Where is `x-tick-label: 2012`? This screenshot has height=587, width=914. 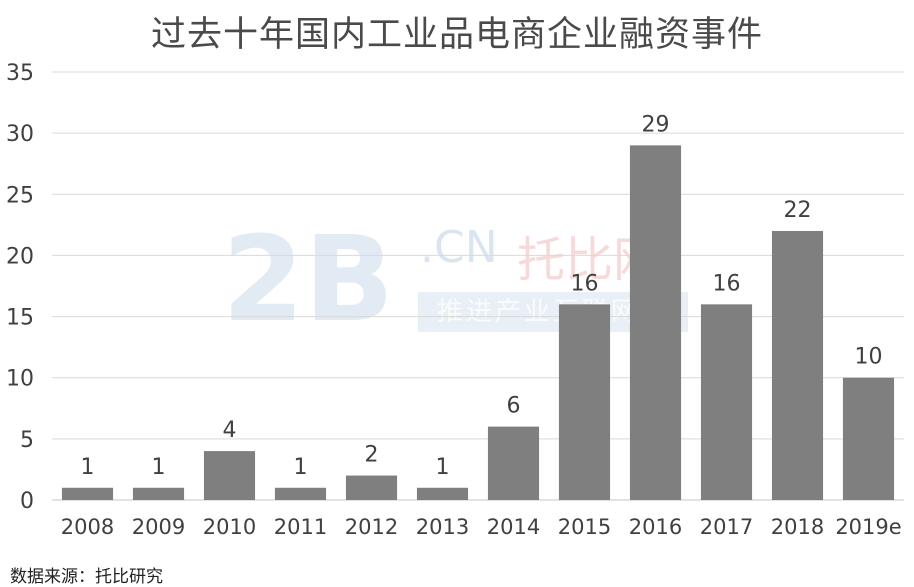
x-tick-label: 2012 is located at coordinates (371, 527).